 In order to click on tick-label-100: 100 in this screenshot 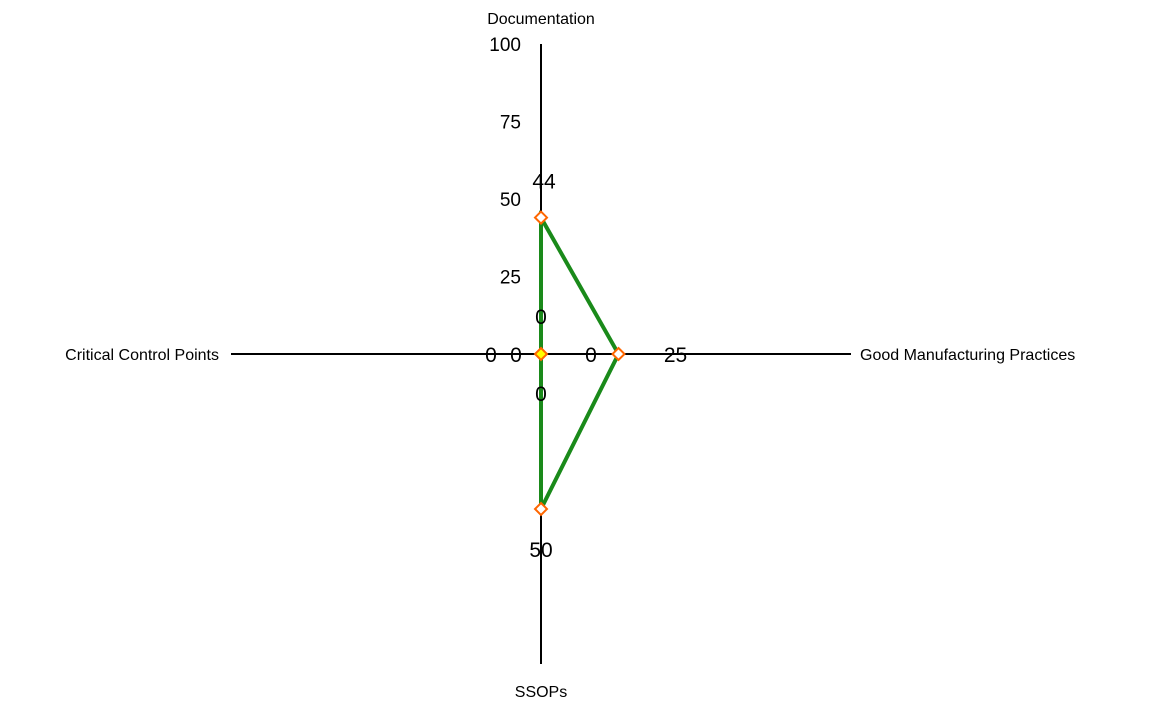, I will do `click(505, 45)`.